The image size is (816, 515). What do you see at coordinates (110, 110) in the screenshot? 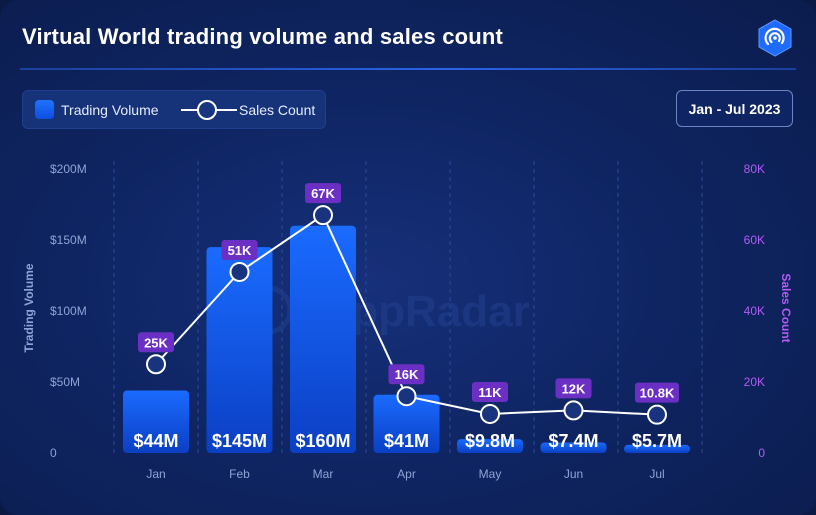
I see `legend-trading-volume-label: Trading Volume` at bounding box center [110, 110].